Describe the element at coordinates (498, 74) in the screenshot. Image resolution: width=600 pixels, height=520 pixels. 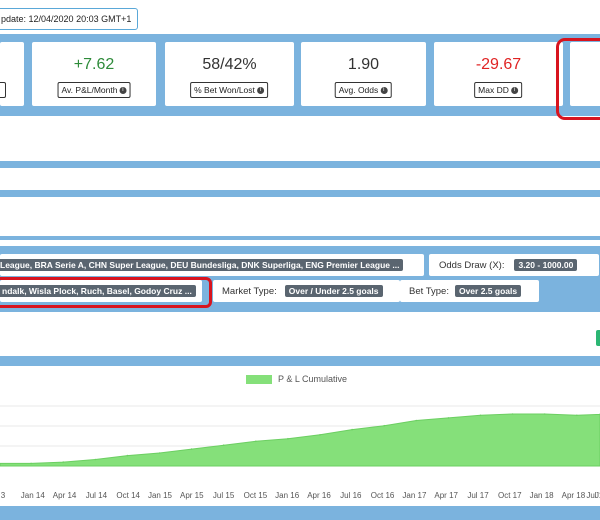
I see `metric-card-max-dd: -29.67 Max DD i` at that location.